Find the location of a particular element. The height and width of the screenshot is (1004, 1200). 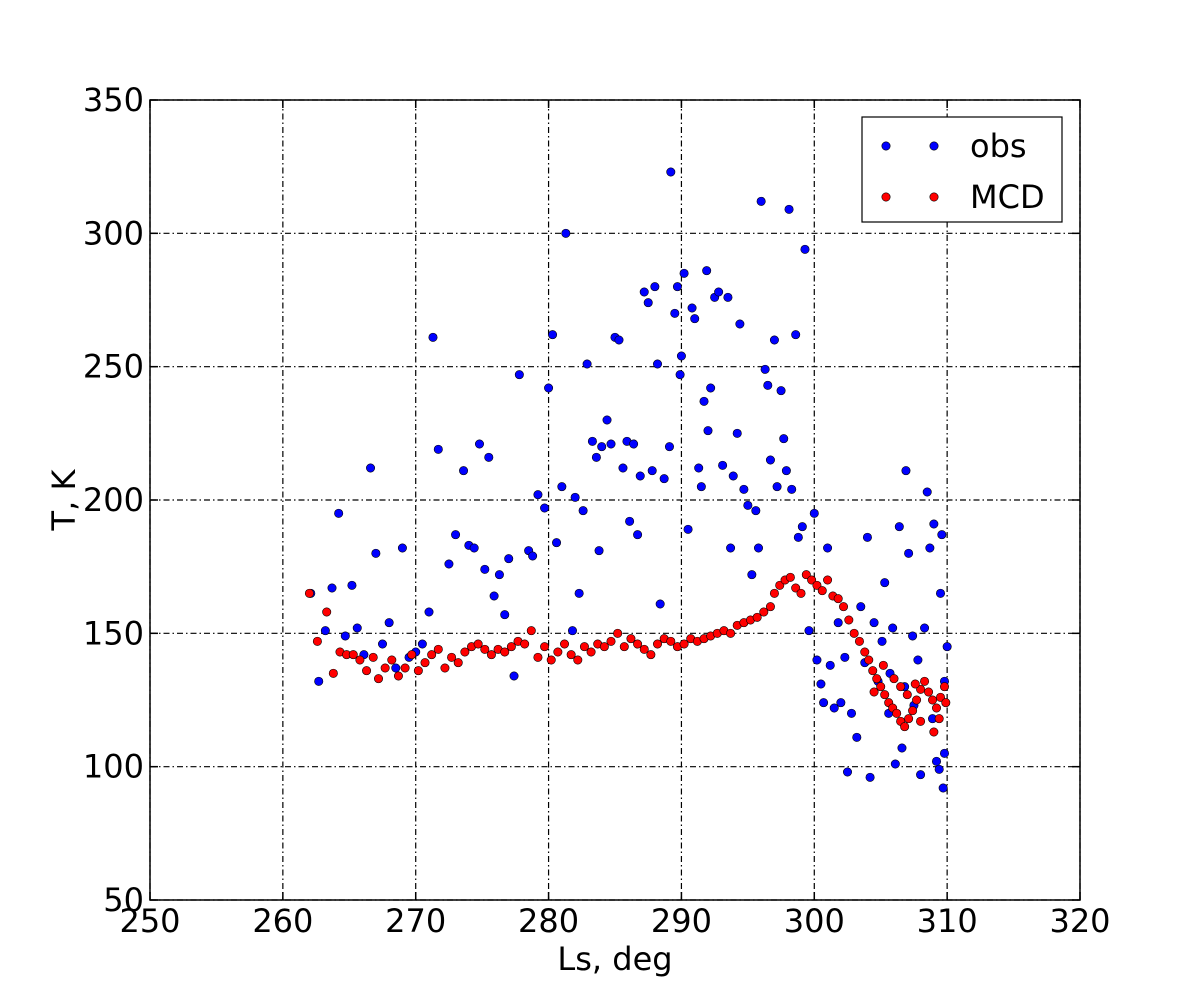

y-tick-label: 250 is located at coordinates (113, 367).